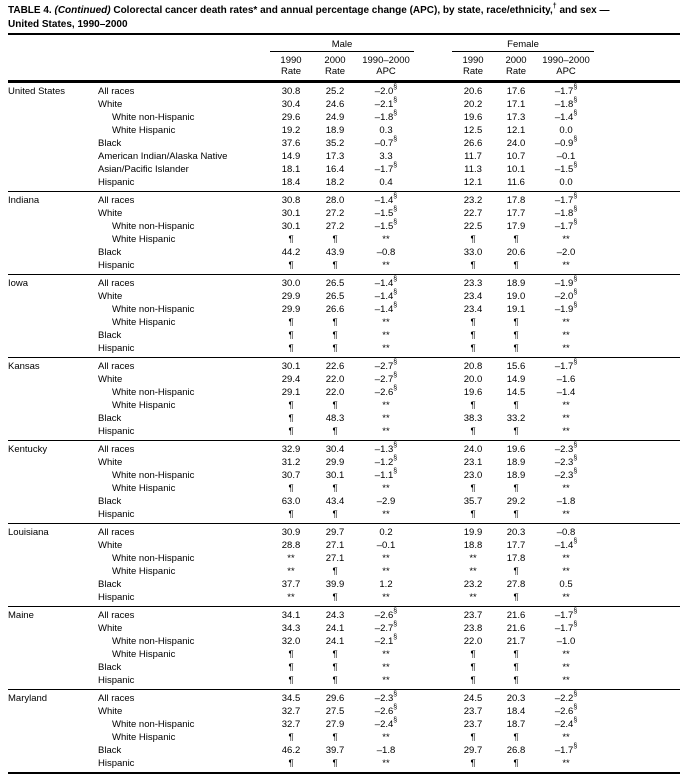 Image resolution: width=688 pixels, height=774 pixels. Describe the element at coordinates (386, 199) in the screenshot. I see `apc-cell: –1.4§` at that location.